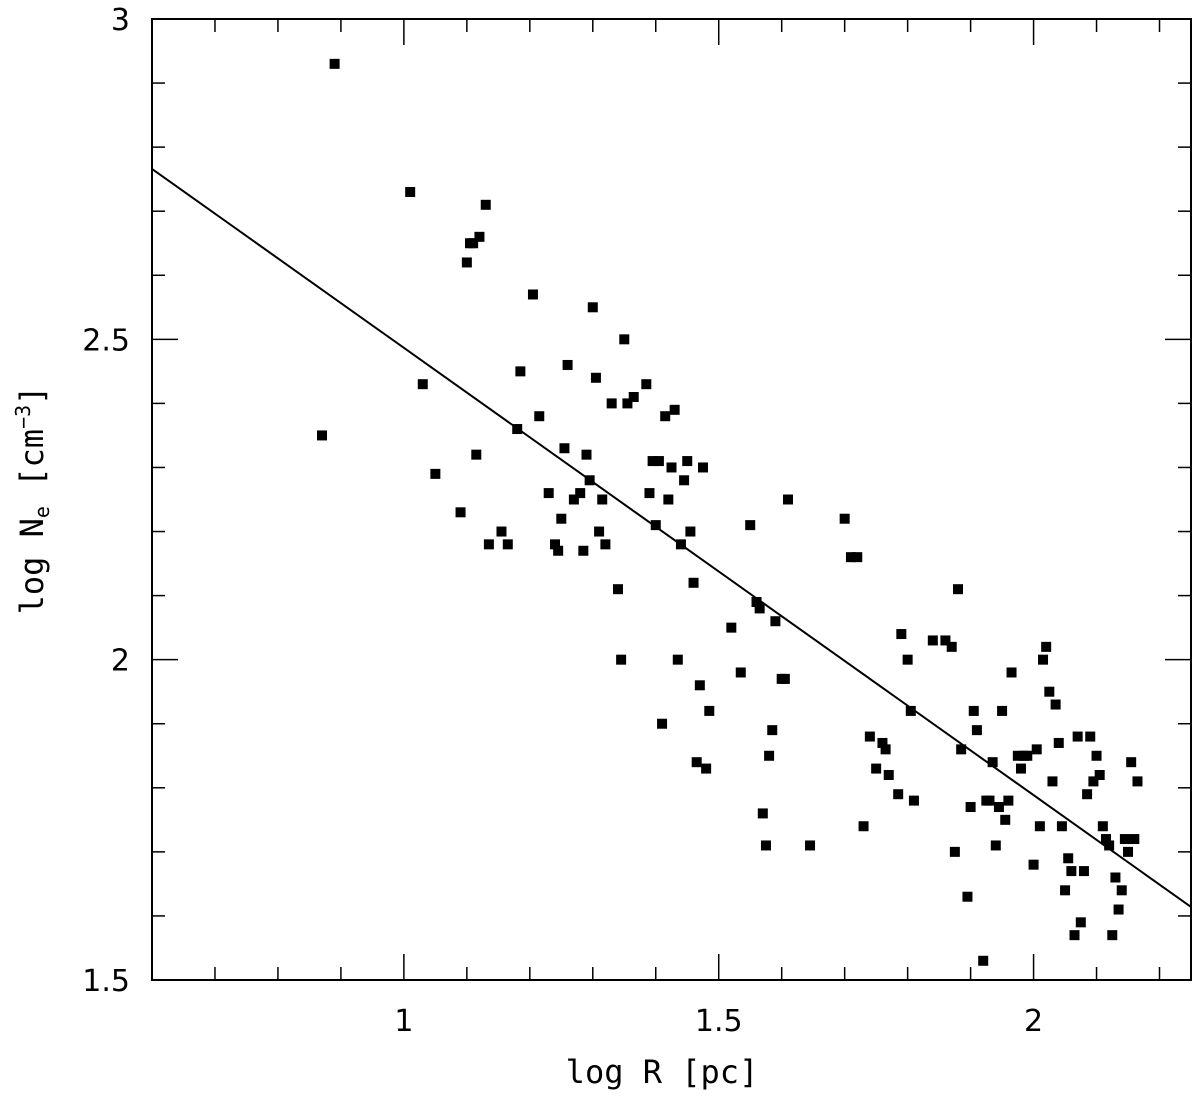 The width and height of the screenshot is (1200, 1099). Describe the element at coordinates (106, 340) in the screenshot. I see `y-tick-label: 2.5` at that location.